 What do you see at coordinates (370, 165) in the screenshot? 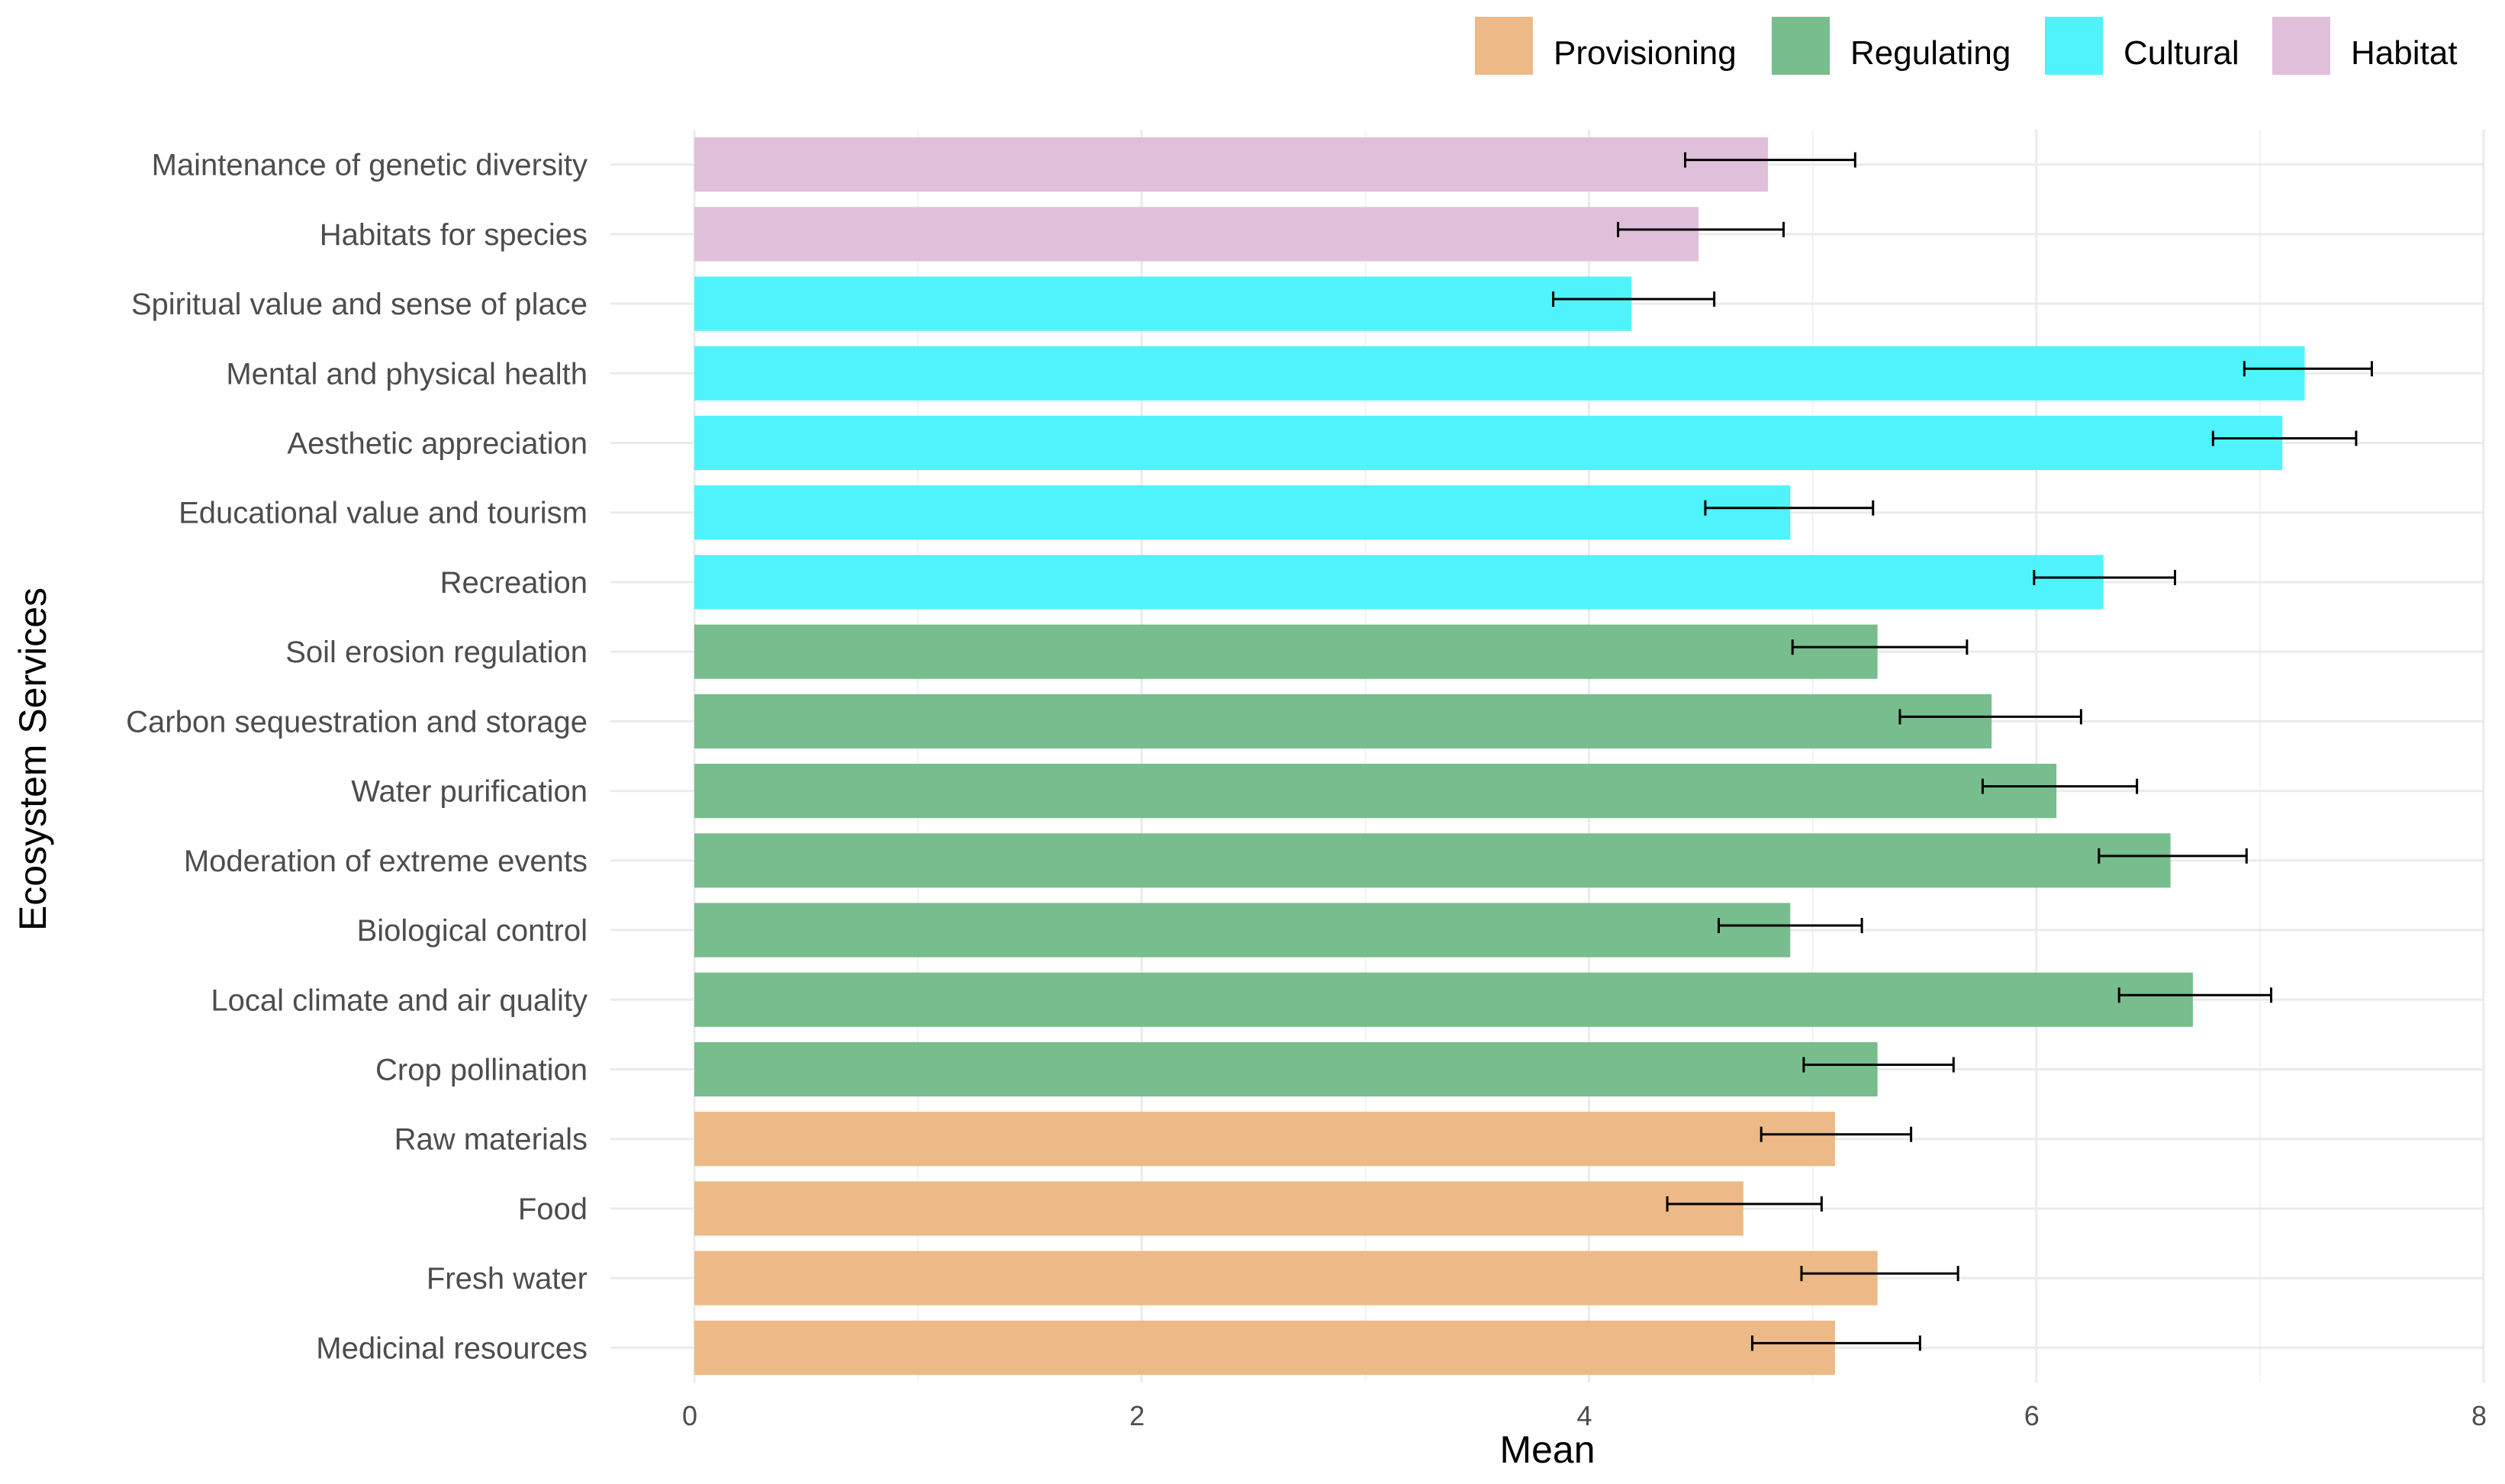
I see `y-tick-label: Maintenance of genetic diversity` at bounding box center [370, 165].